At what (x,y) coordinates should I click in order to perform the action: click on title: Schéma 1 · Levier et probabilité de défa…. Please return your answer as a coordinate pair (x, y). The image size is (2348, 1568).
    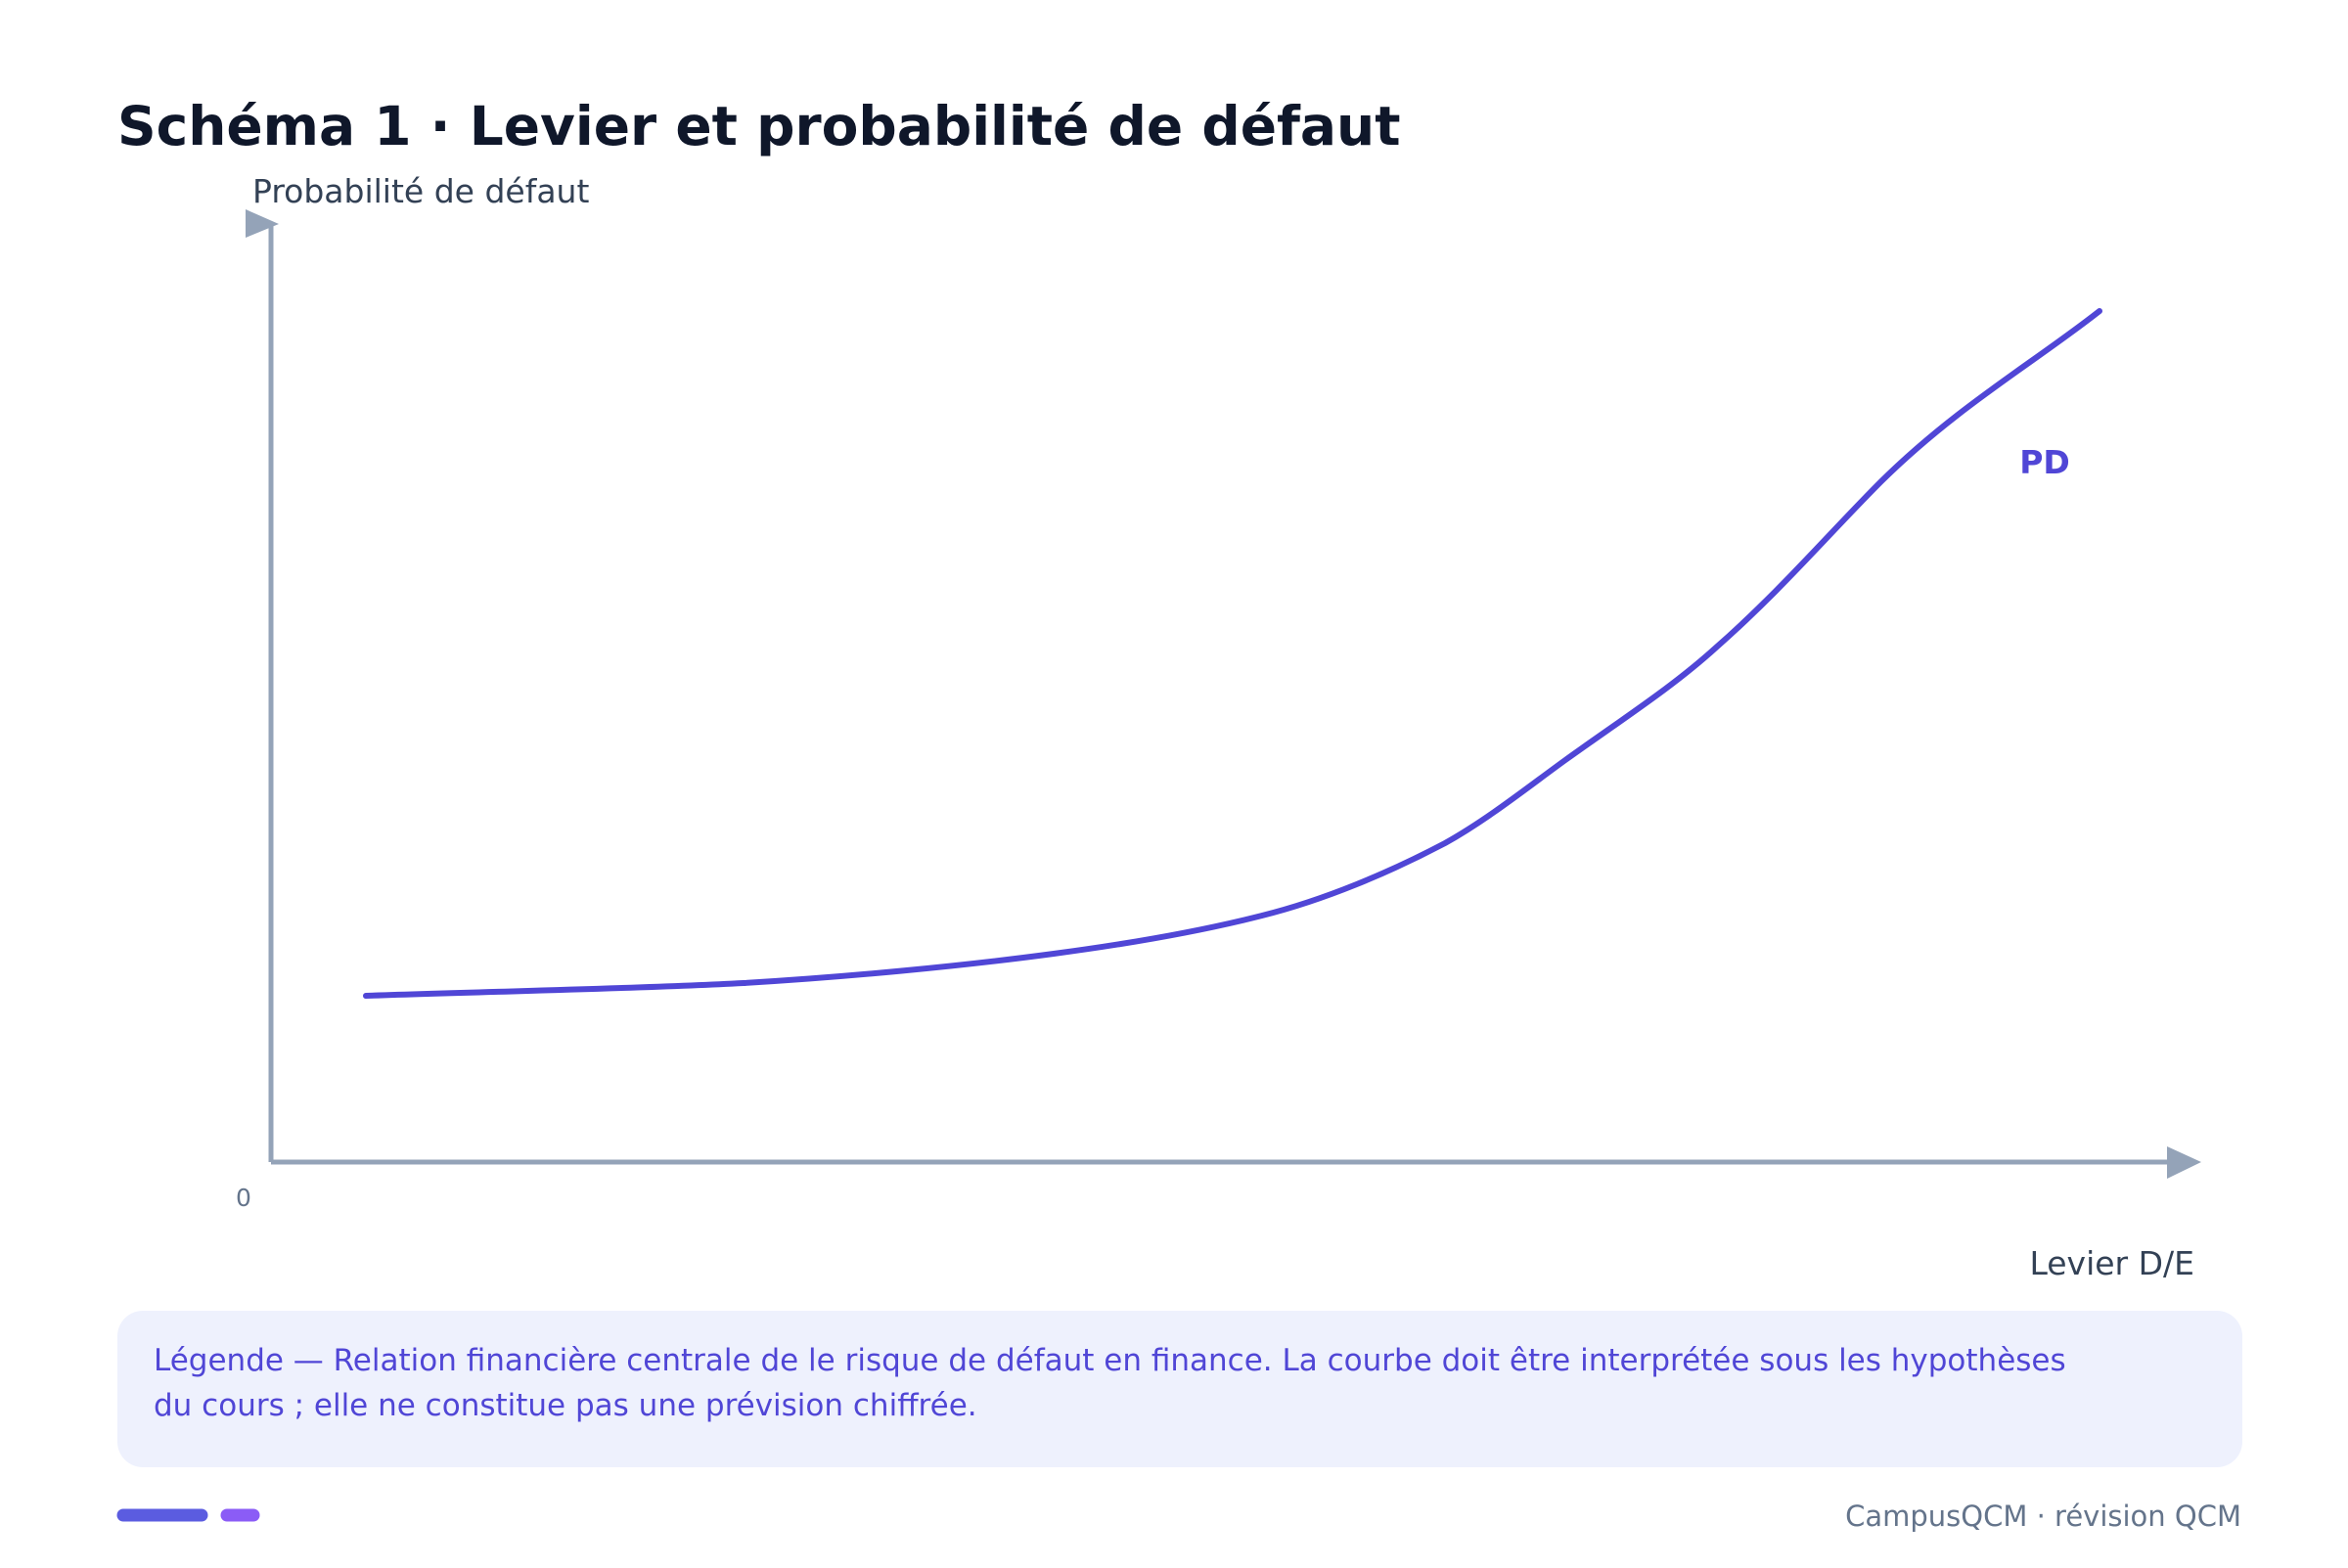
    Looking at the image, I should click on (759, 126).